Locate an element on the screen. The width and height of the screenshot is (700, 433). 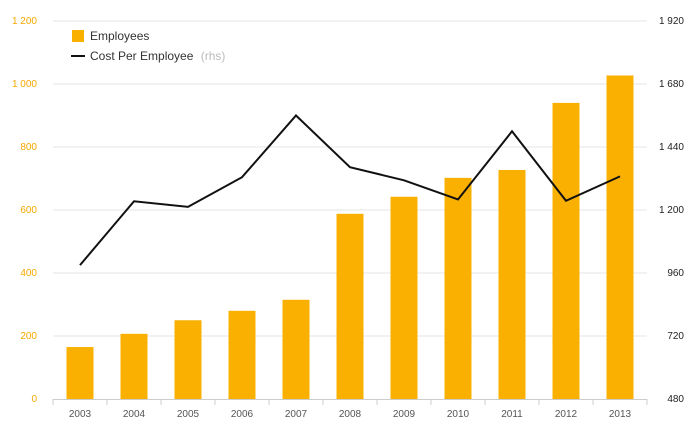
bar-employees-2004 is located at coordinates (134, 366).